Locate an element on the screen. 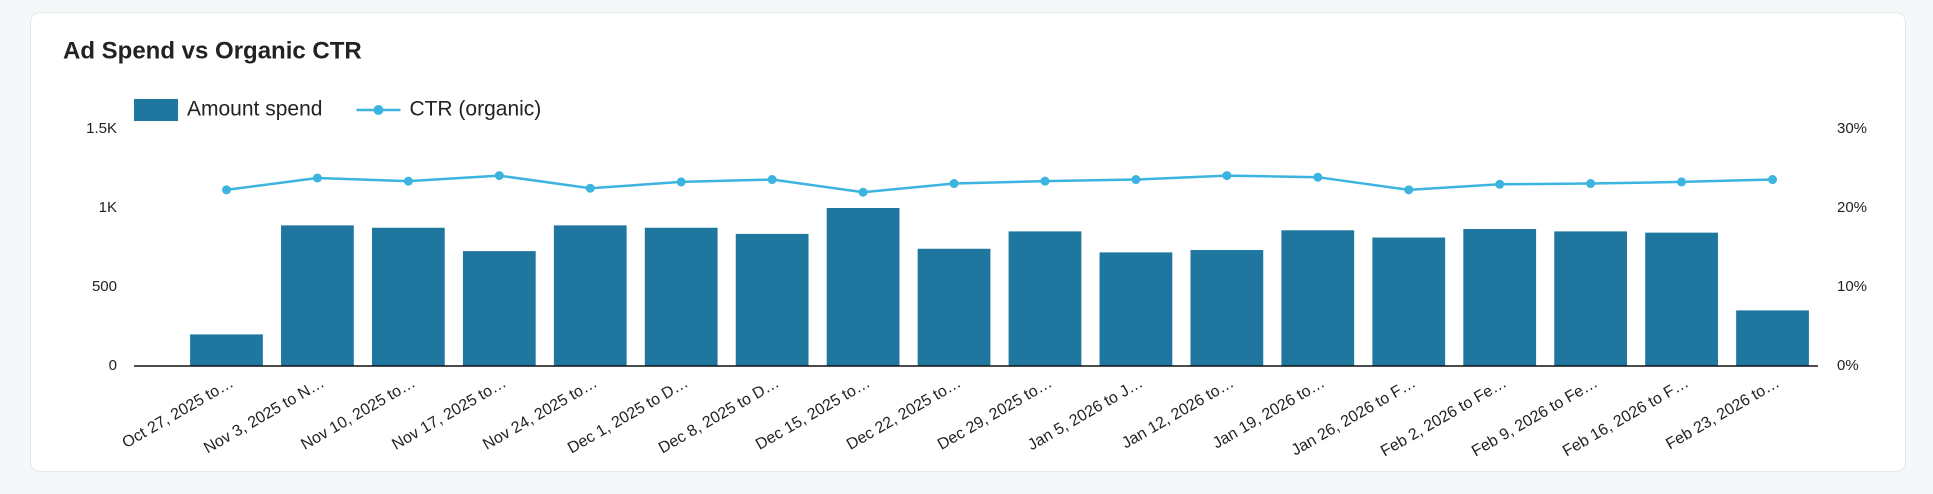 The image size is (1933, 494). line is located at coordinates (999, 184).